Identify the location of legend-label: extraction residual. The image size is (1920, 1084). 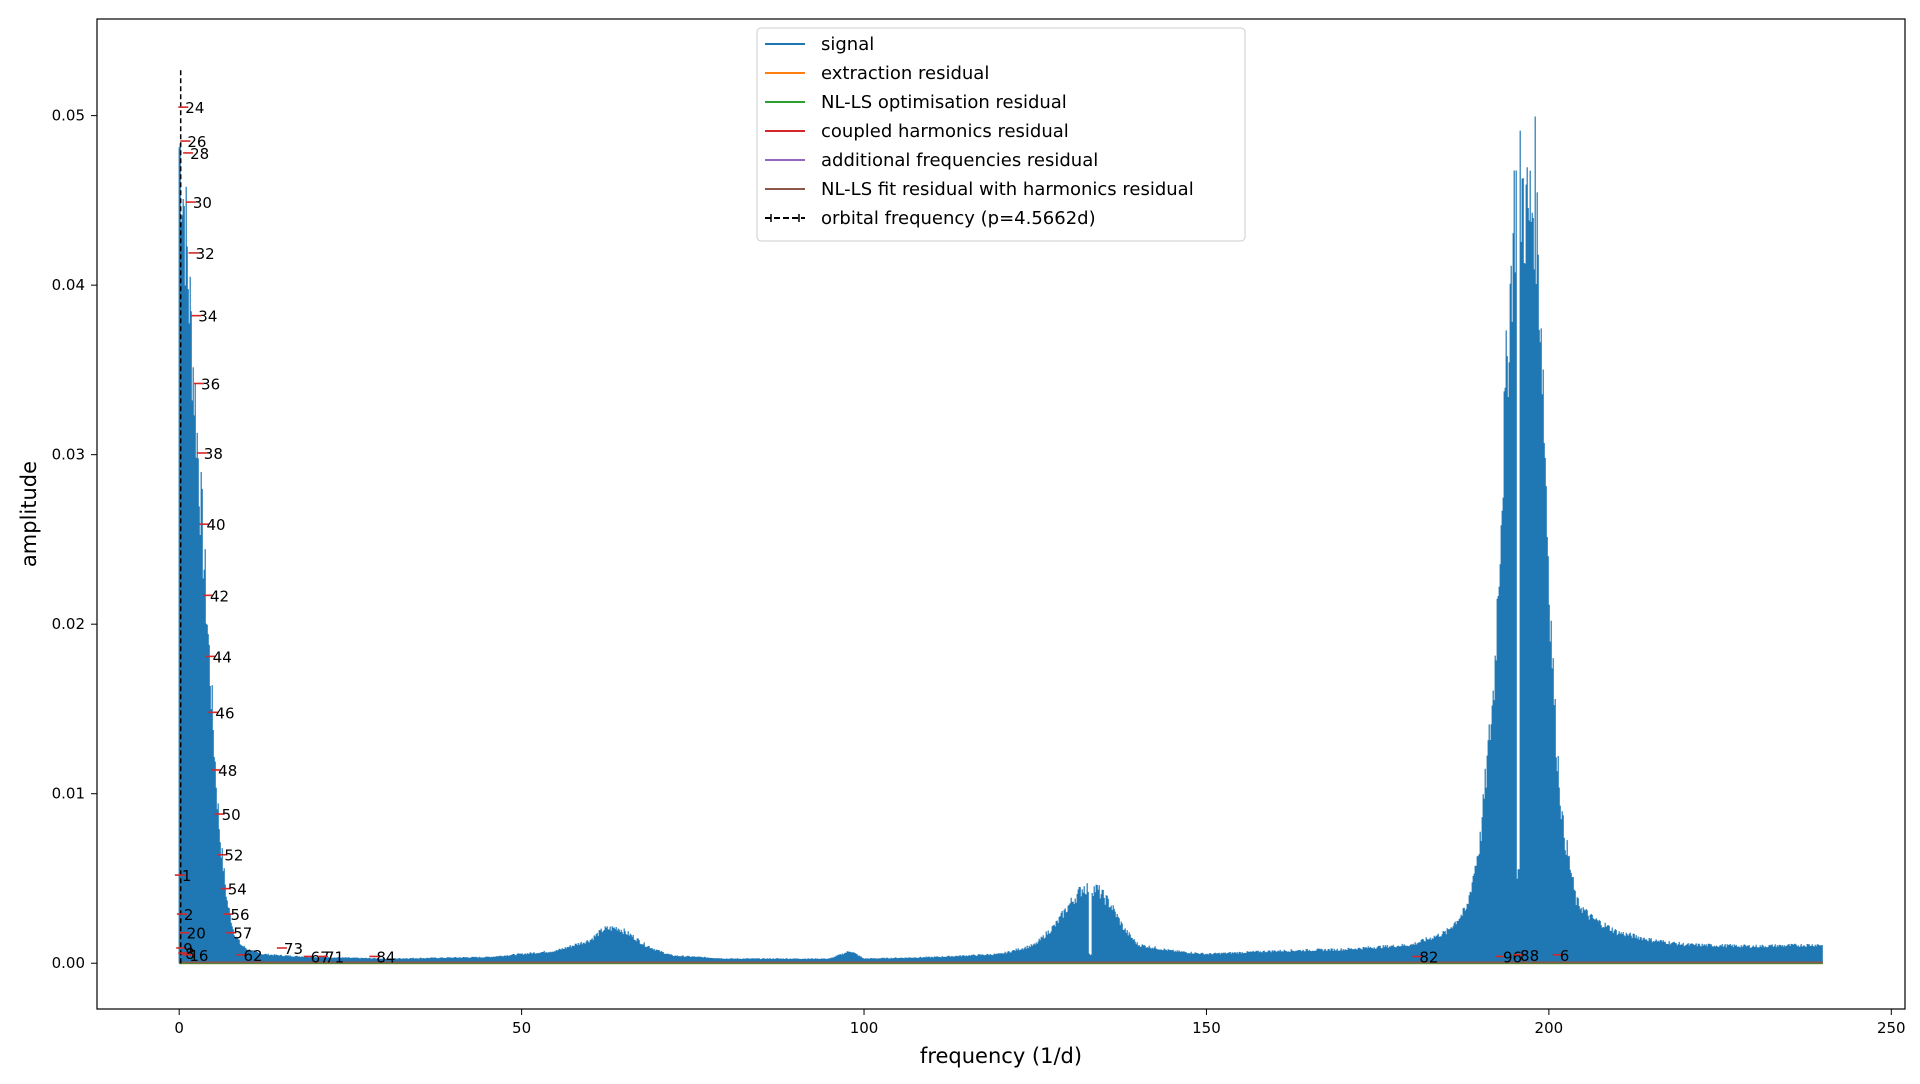
(905, 73).